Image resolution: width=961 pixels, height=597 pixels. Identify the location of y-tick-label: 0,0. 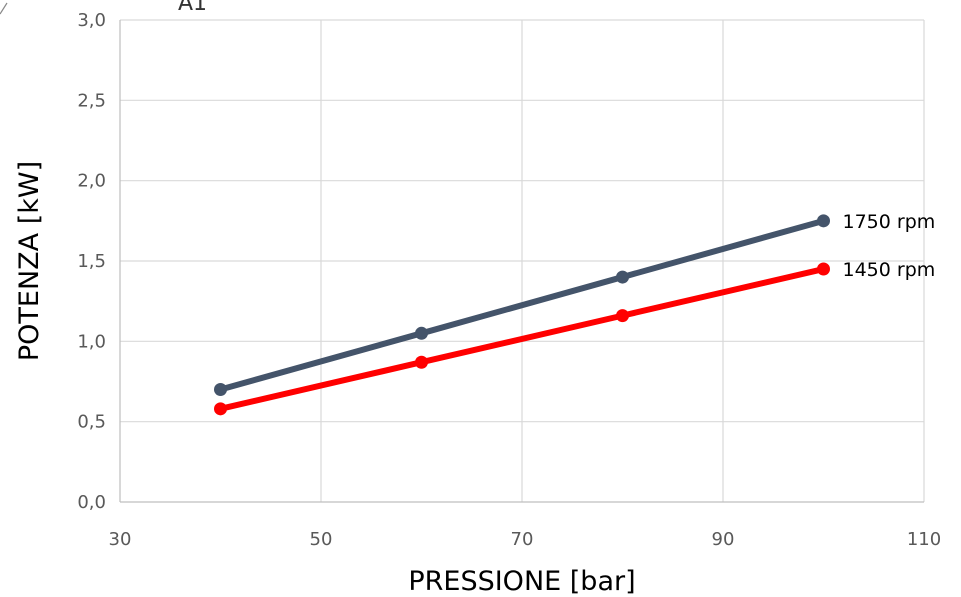
(91, 502).